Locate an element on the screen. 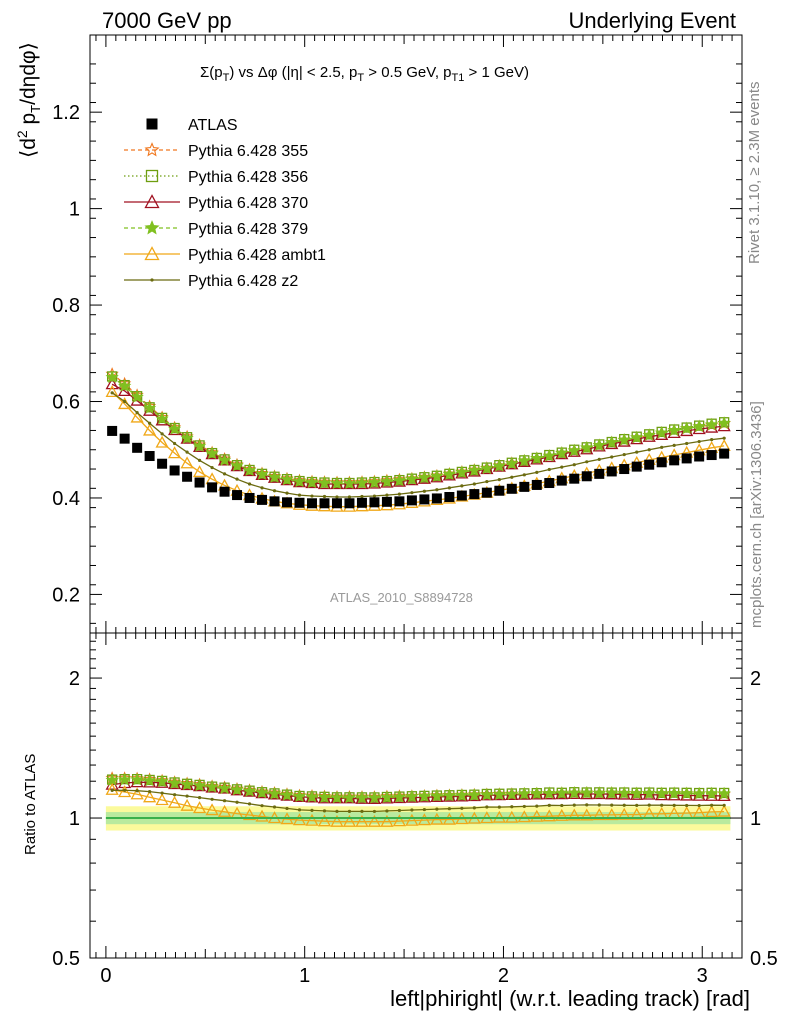 Image resolution: width=786 pixels, height=1024 pixels. process-label: Underlying Event is located at coordinates (652, 20).